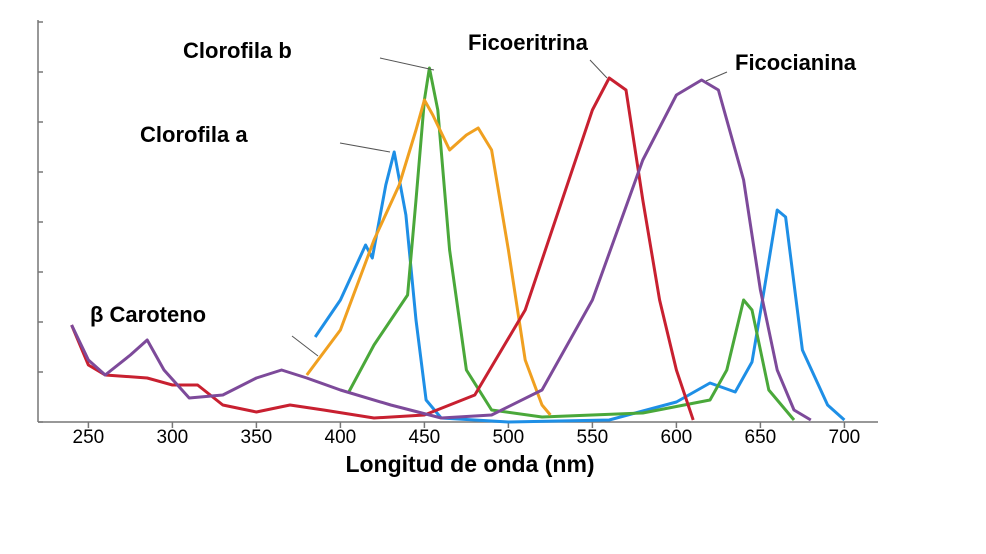  What do you see at coordinates (761, 437) in the screenshot?
I see `x-tick-label: 650` at bounding box center [761, 437].